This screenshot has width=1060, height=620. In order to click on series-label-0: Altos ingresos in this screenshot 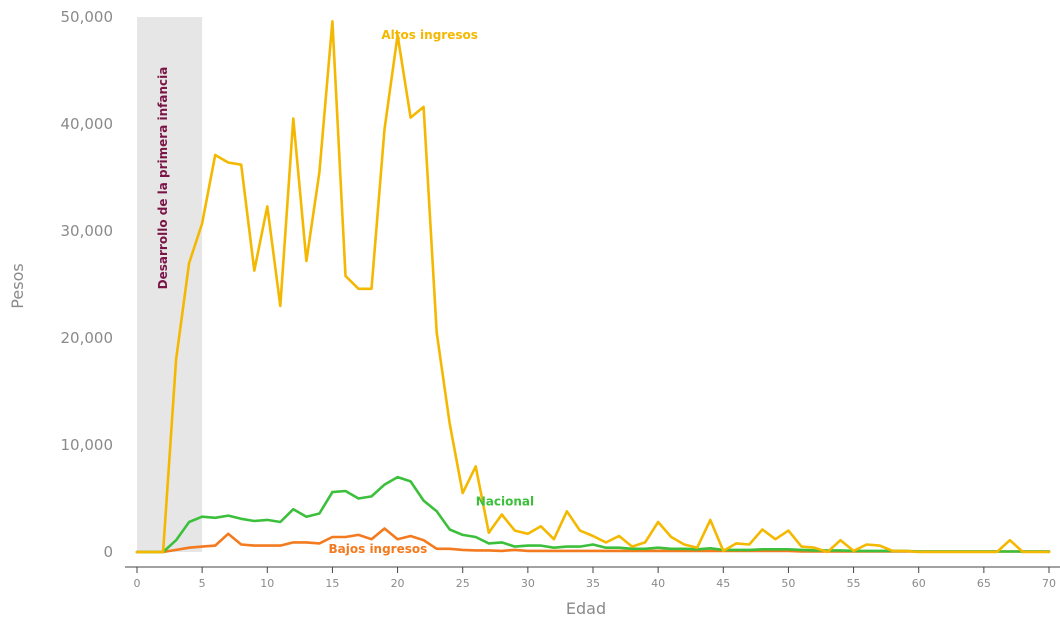, I will do `click(429, 35)`.